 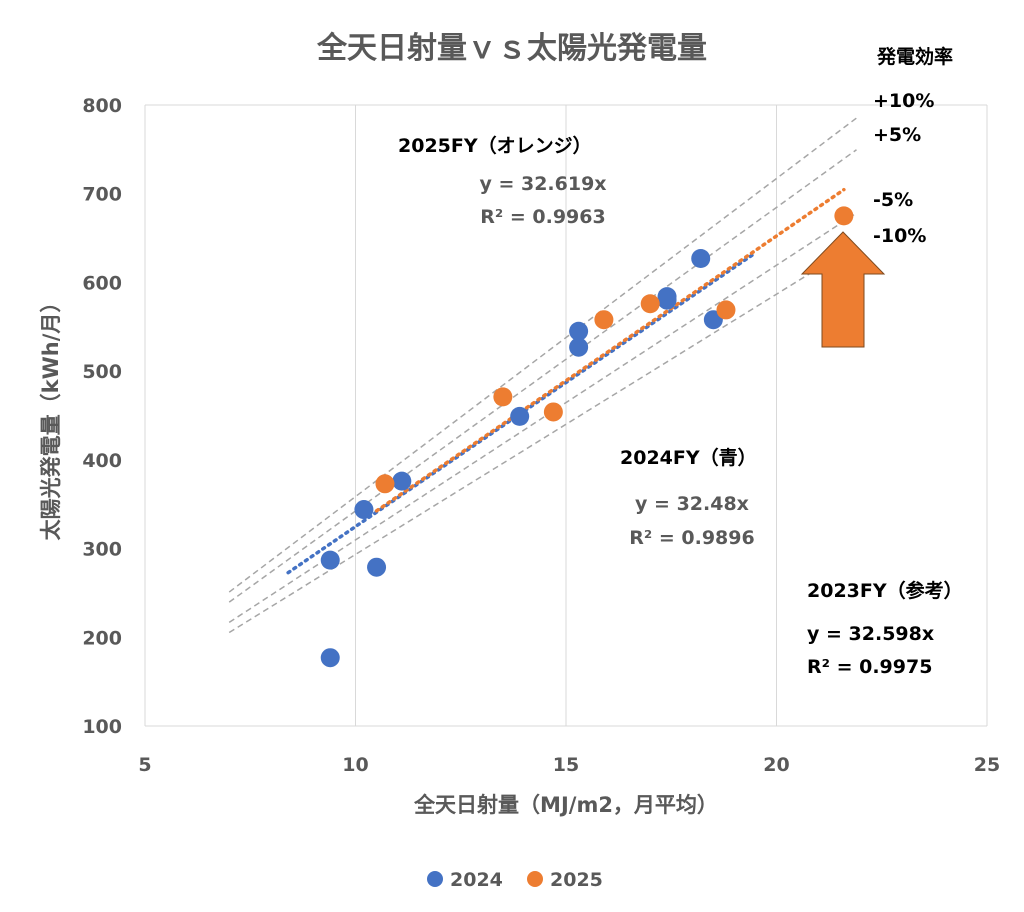 I want to click on annotation-2023-equation: y = 32.598x, so click(x=870, y=634).